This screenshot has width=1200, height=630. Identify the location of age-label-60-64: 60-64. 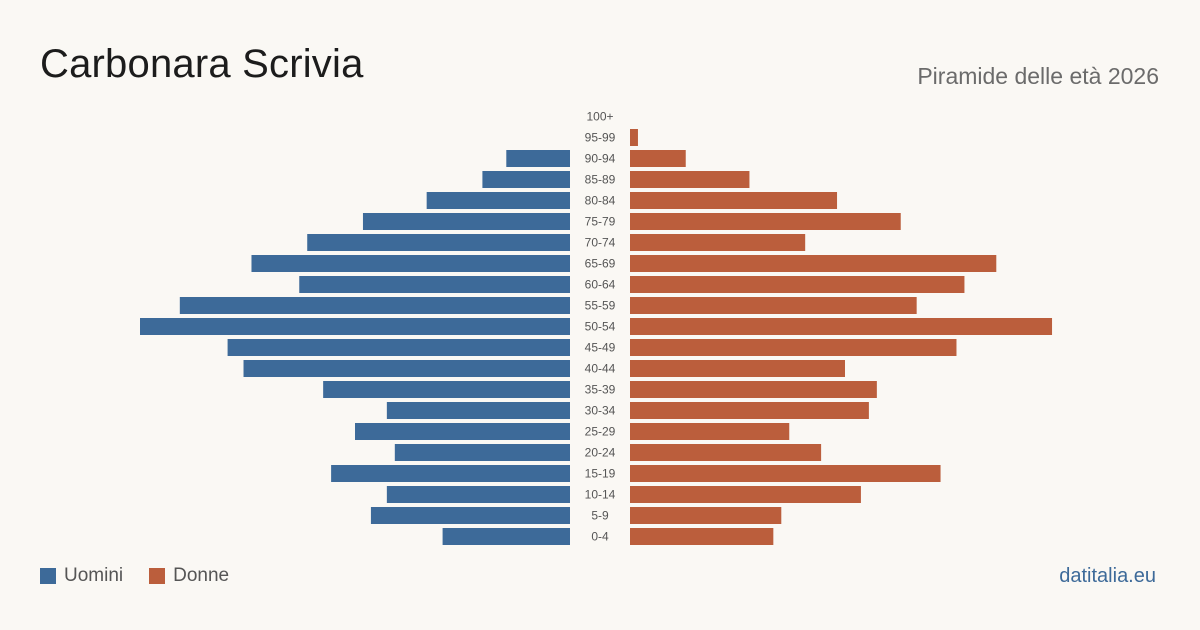
(600, 285).